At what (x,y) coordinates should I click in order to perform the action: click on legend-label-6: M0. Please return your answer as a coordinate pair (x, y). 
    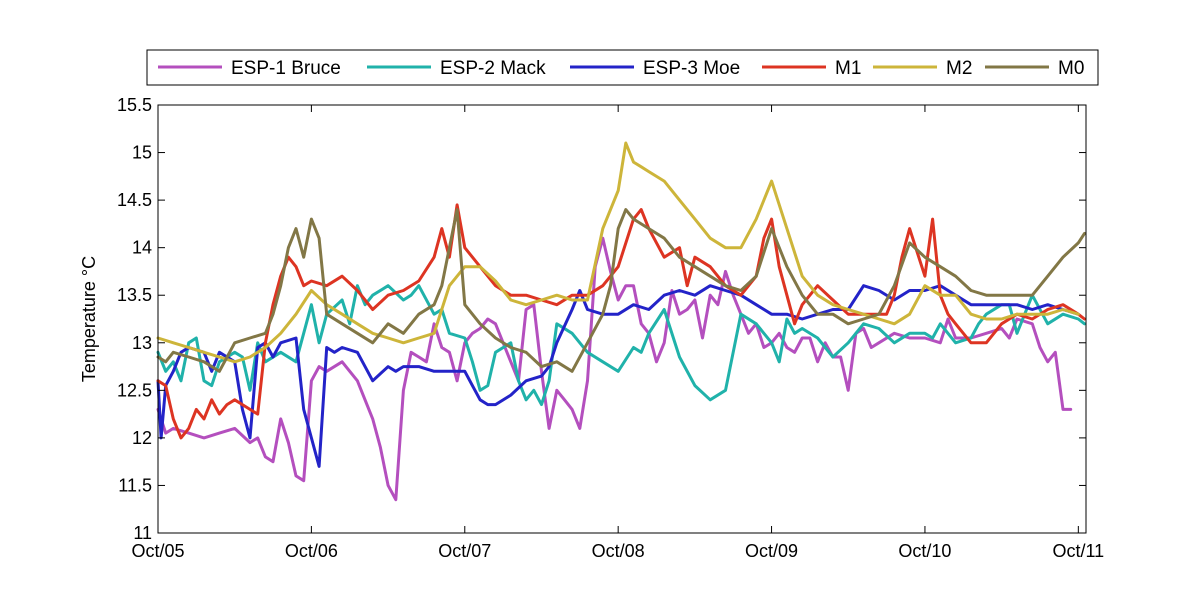
    Looking at the image, I should click on (1071, 68).